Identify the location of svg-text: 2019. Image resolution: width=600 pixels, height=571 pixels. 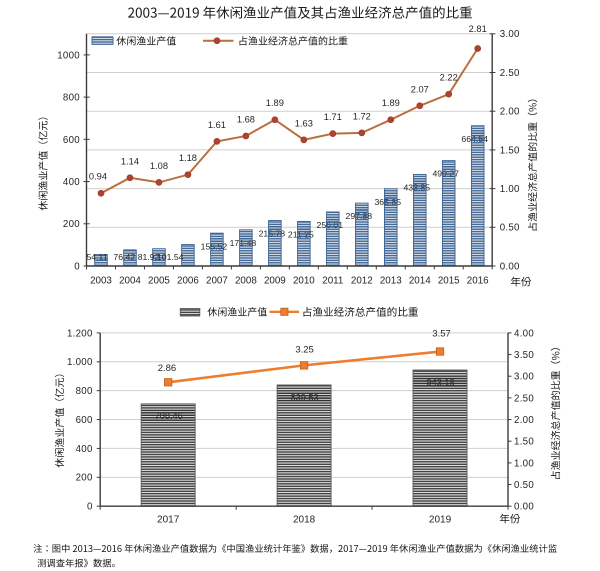
(440, 520).